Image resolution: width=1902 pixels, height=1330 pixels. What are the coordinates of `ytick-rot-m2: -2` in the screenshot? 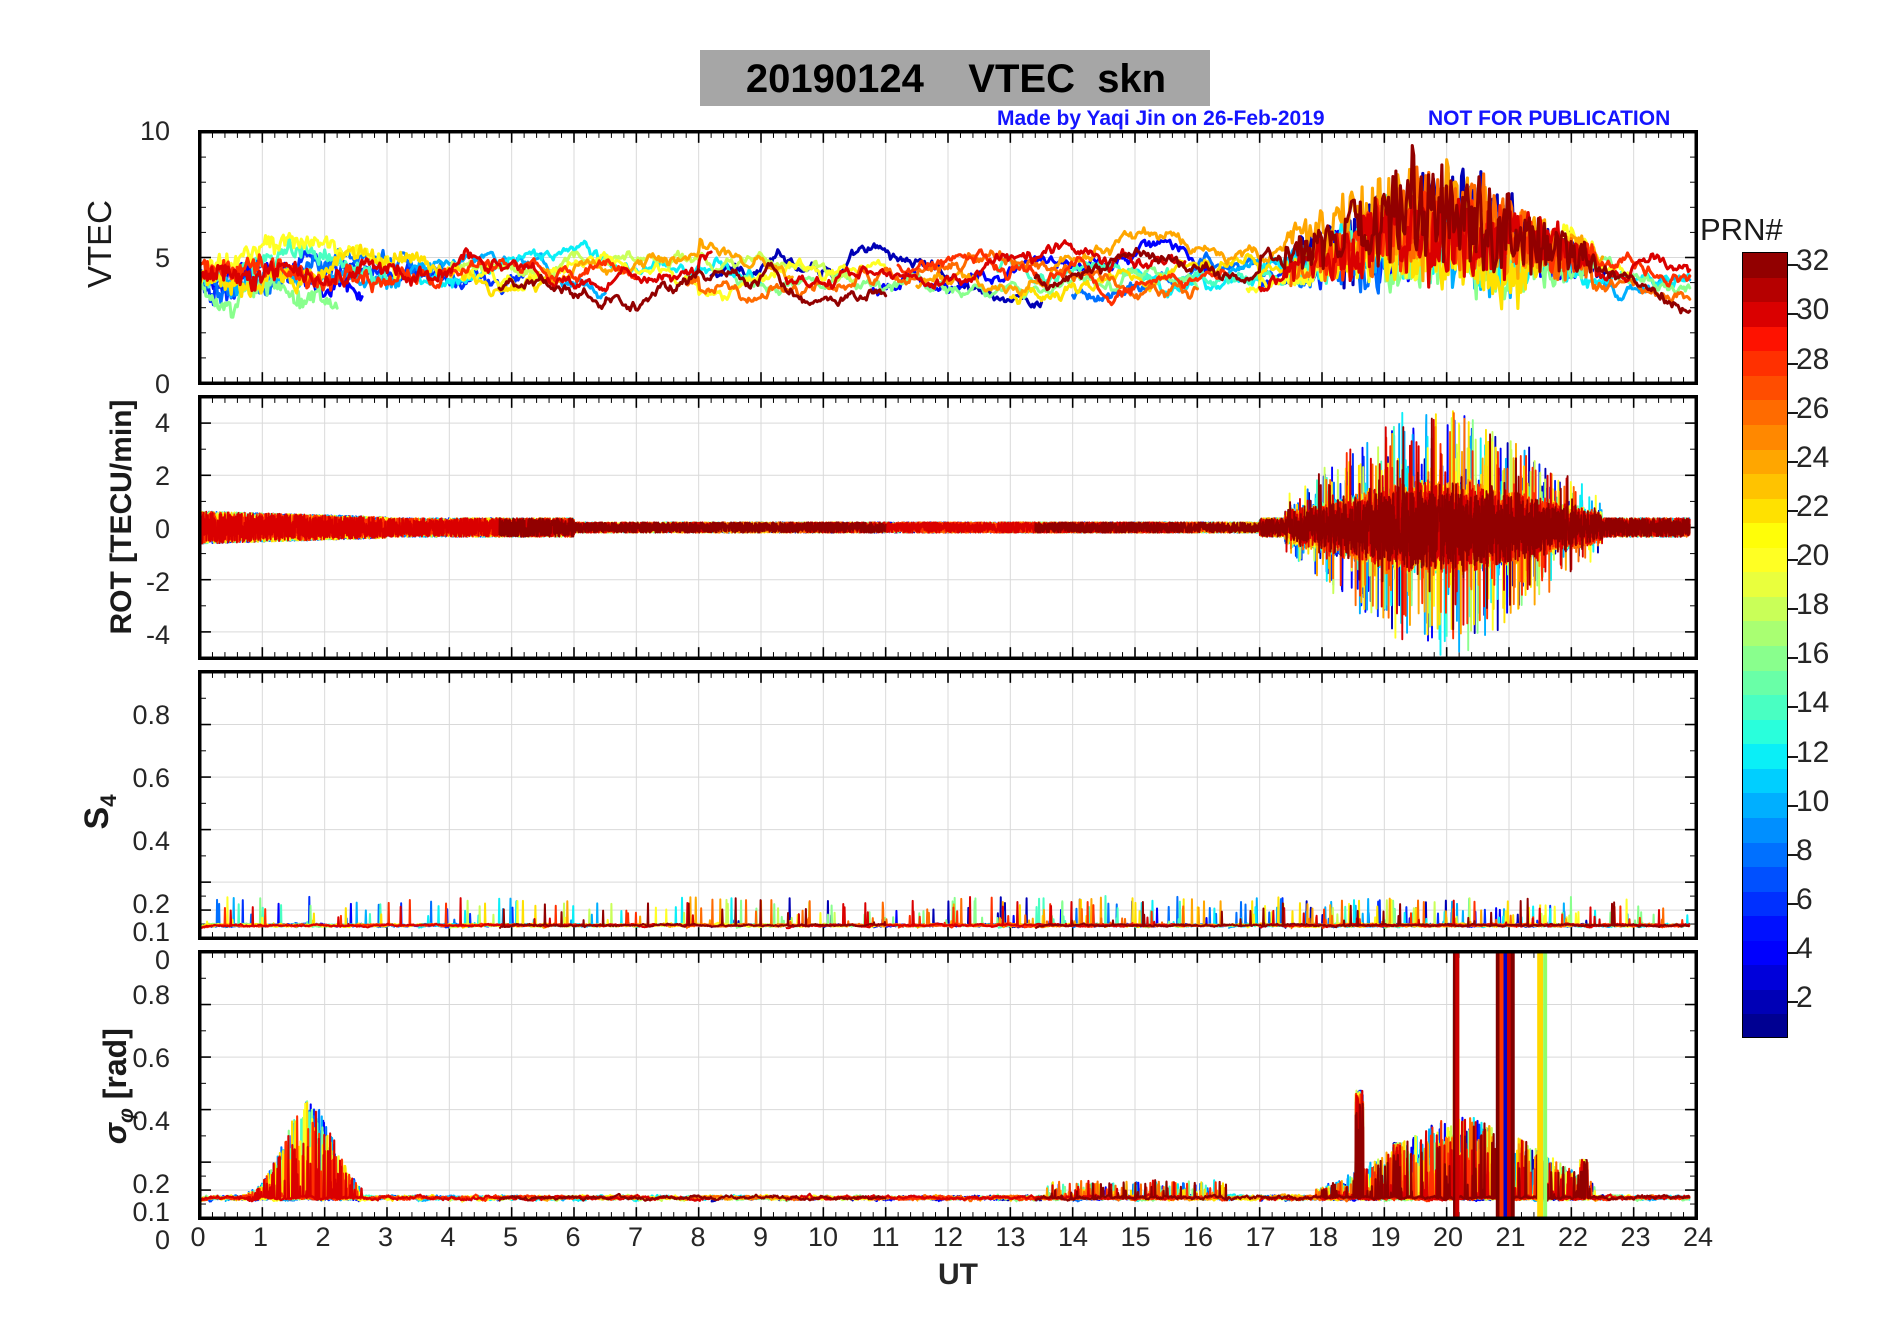 It's located at (157, 582).